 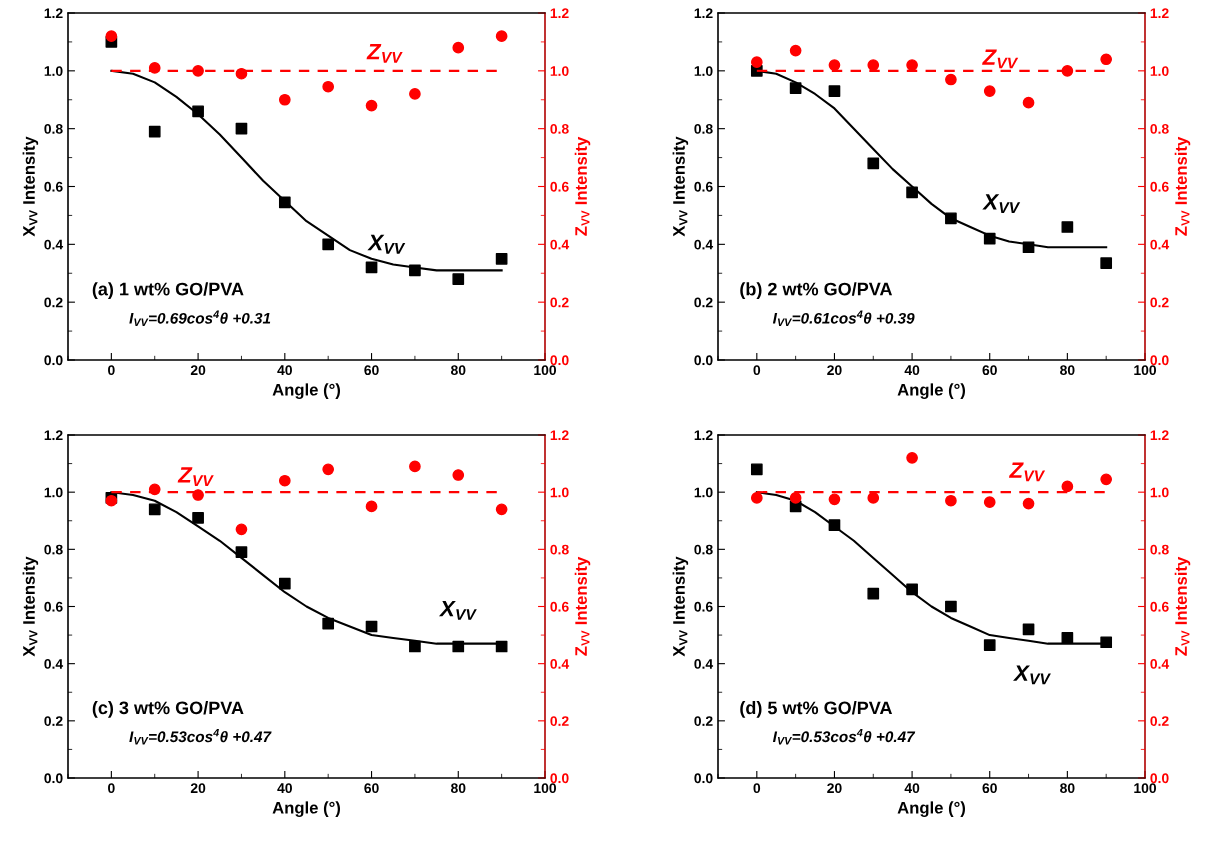 What do you see at coordinates (200, 318) in the screenshot?
I see `annotation: I$_{VV}$=0.69cos$^{4}$θ +0.31` at bounding box center [200, 318].